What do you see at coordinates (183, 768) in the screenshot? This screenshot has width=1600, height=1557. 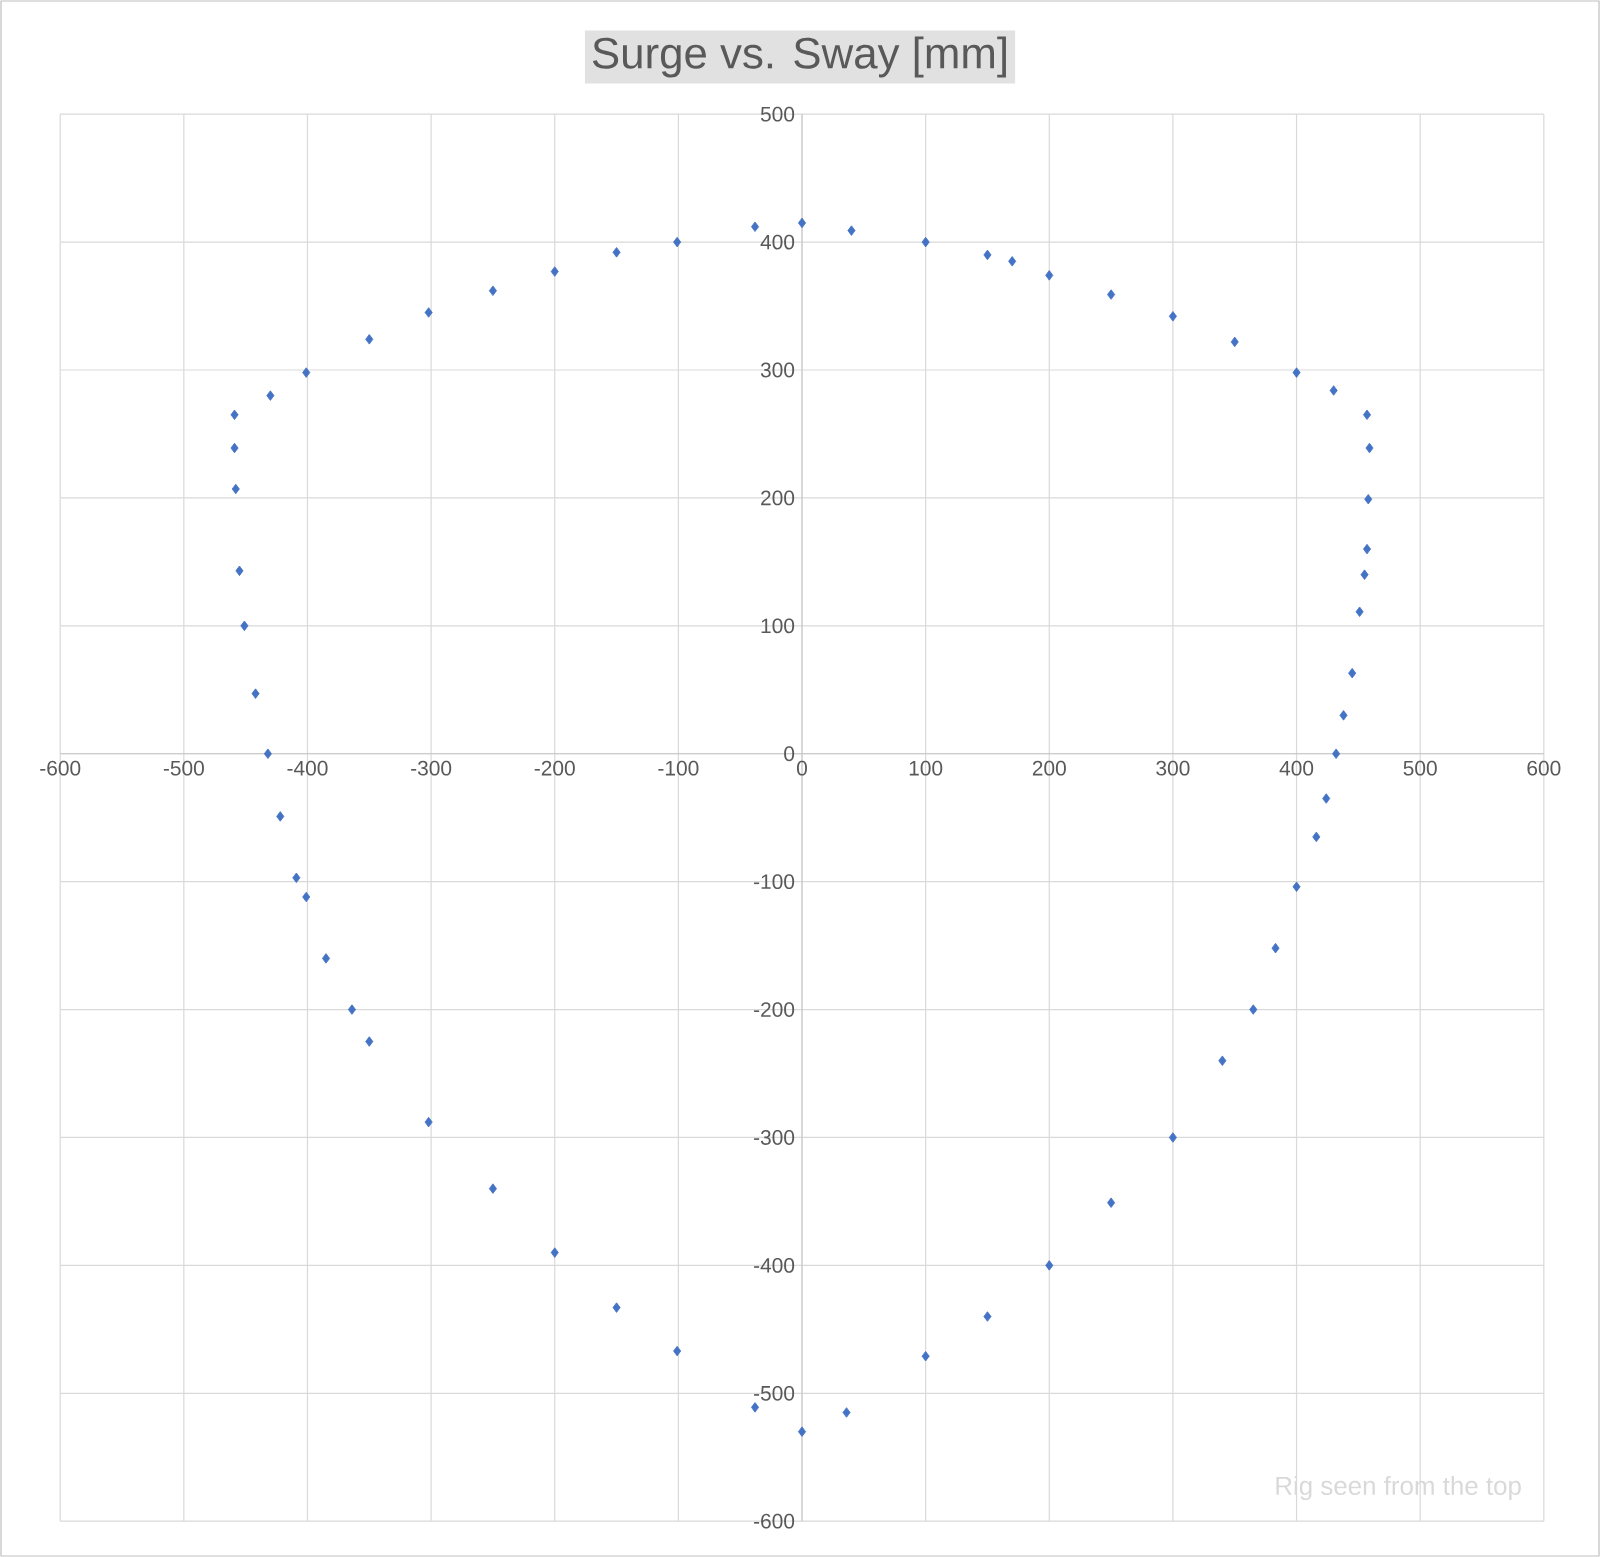 I see `x-tick-label: -500` at bounding box center [183, 768].